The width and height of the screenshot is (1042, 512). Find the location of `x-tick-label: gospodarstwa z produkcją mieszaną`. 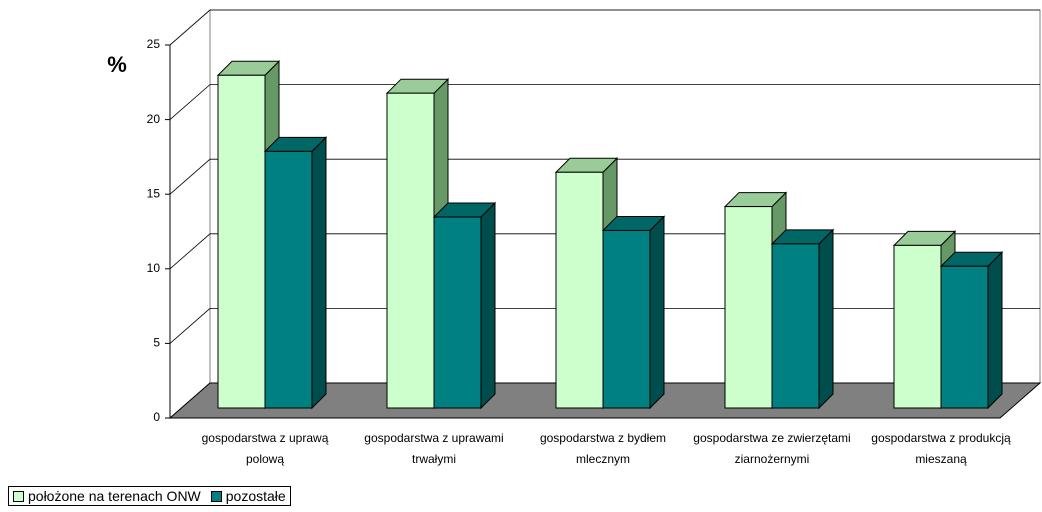

x-tick-label: gospodarstwa z produkcją mieszaną is located at coordinates (941, 448).